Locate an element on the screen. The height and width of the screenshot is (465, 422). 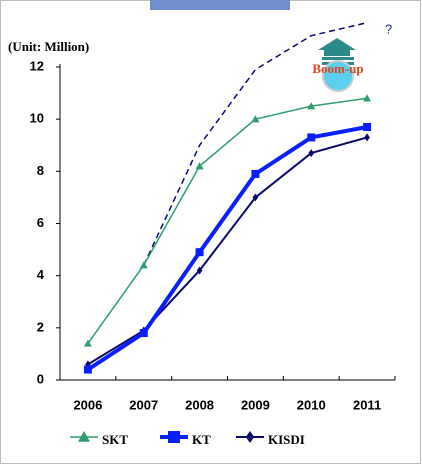
x-tick-label: 2008 is located at coordinates (199, 404).